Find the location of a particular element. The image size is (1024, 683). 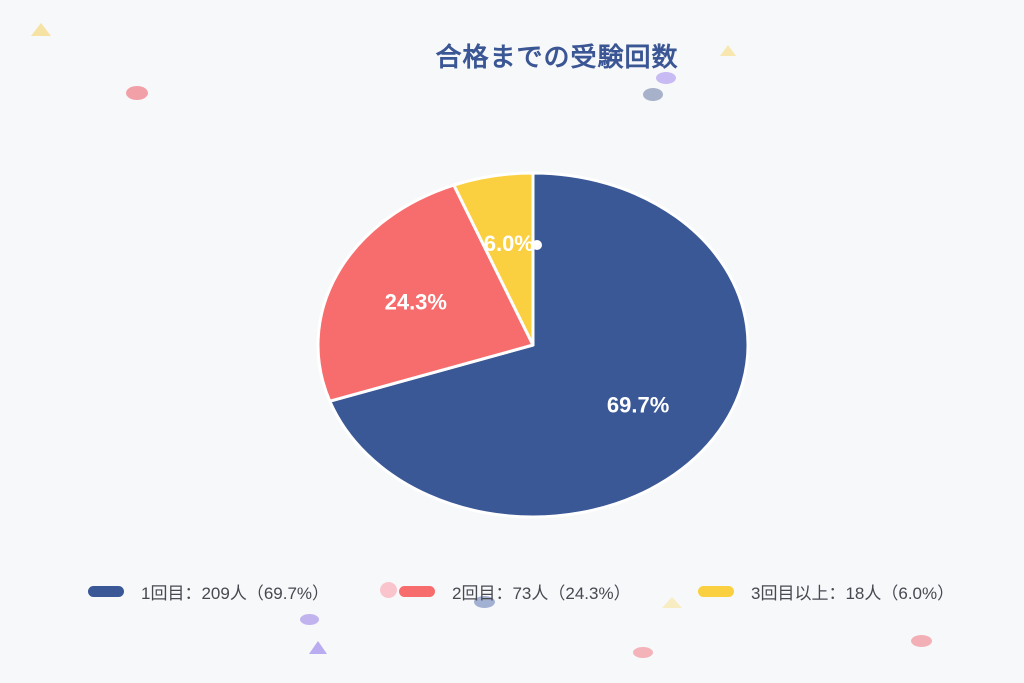

deco-dot-white-pie is located at coordinates (537, 245).